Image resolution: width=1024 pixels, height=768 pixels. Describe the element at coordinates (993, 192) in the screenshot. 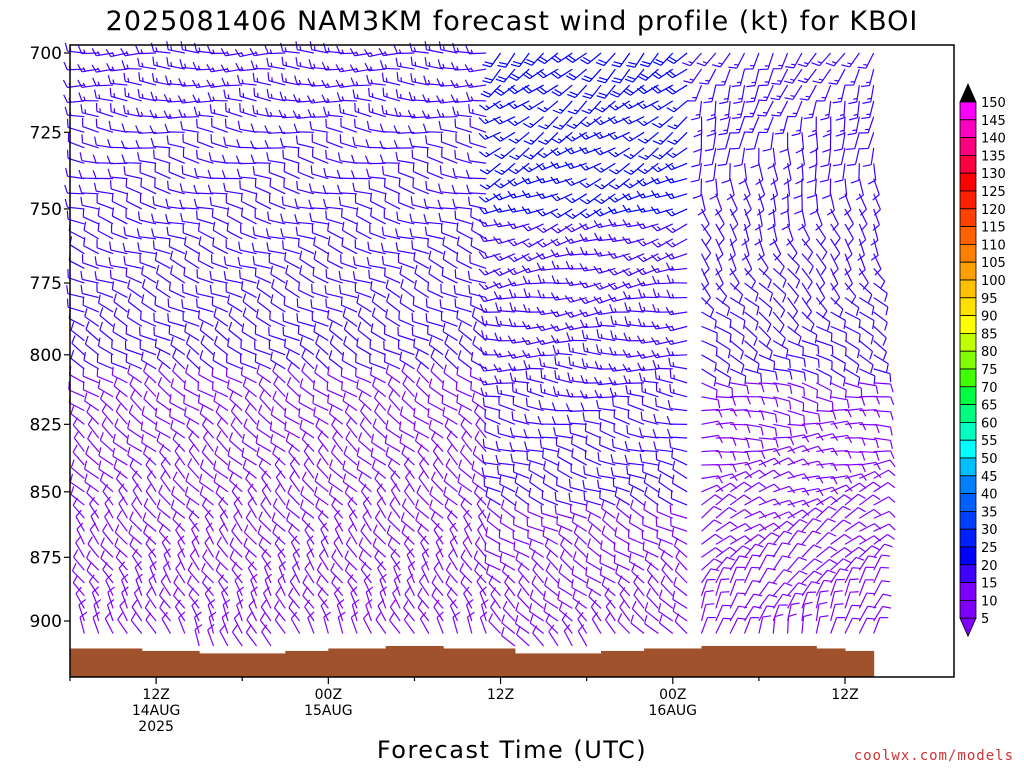

I see `colorbar-label: 125` at that location.